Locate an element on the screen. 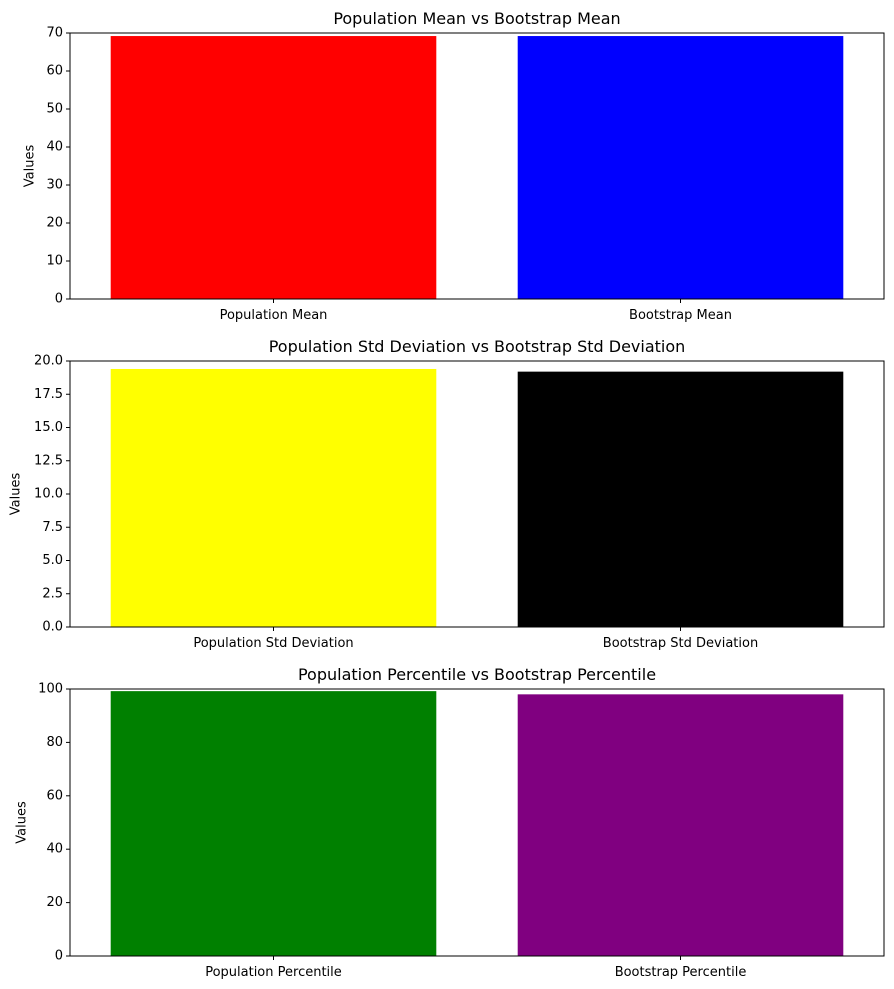  y-tick-label: 5.0 is located at coordinates (52, 560).